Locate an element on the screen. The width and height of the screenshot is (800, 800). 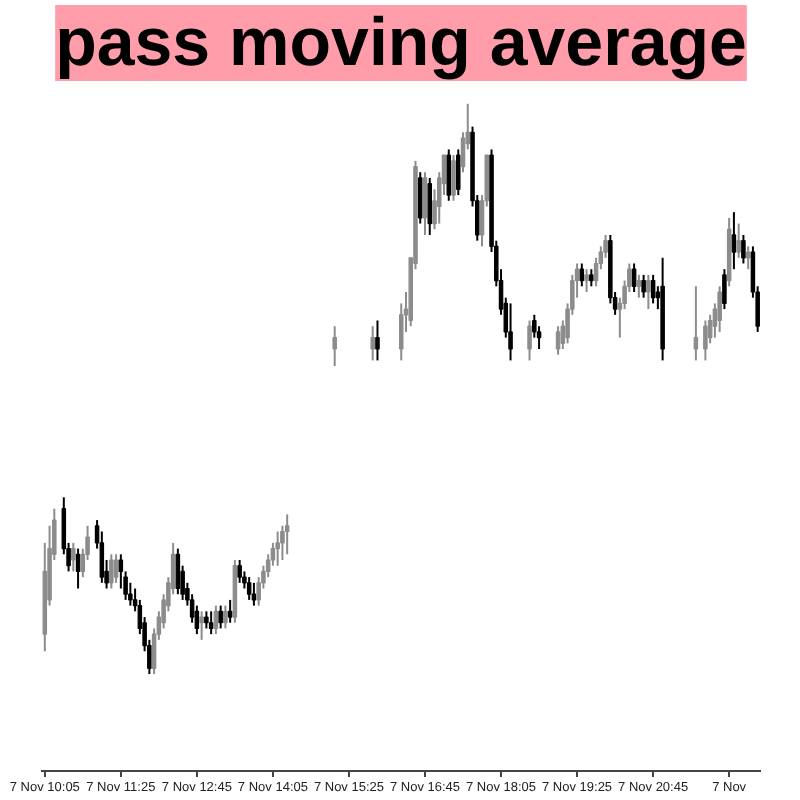
chart-title: pass moving average is located at coordinates (401, 43).